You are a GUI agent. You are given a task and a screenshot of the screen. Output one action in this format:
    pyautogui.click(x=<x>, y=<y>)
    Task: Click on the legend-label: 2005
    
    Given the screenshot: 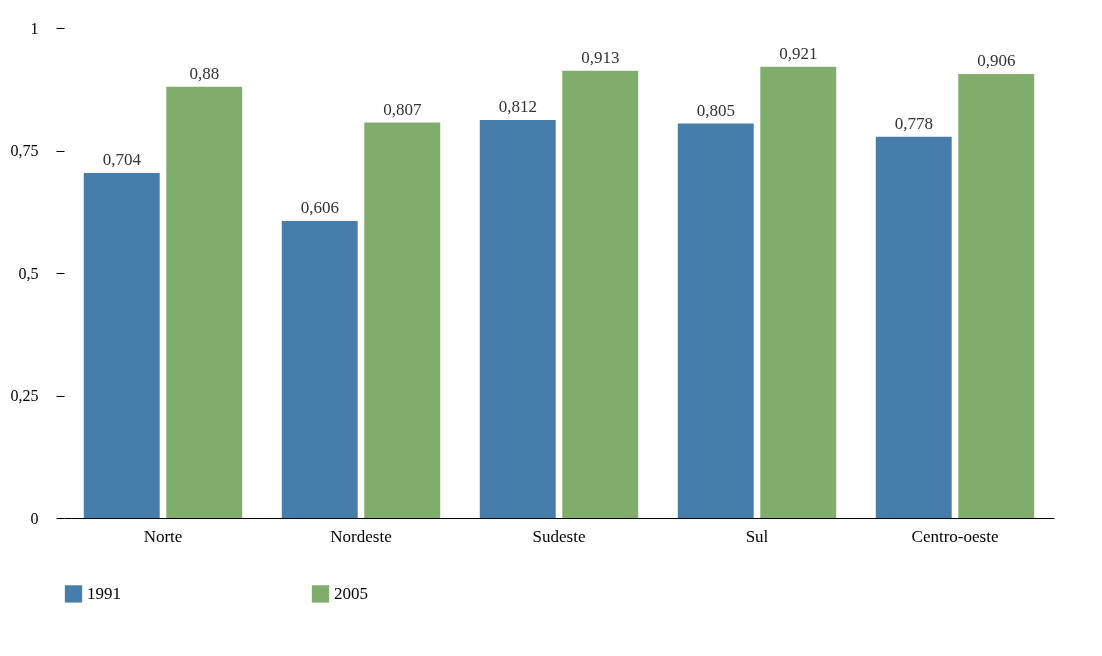 What is the action you would take?
    pyautogui.click(x=351, y=593)
    